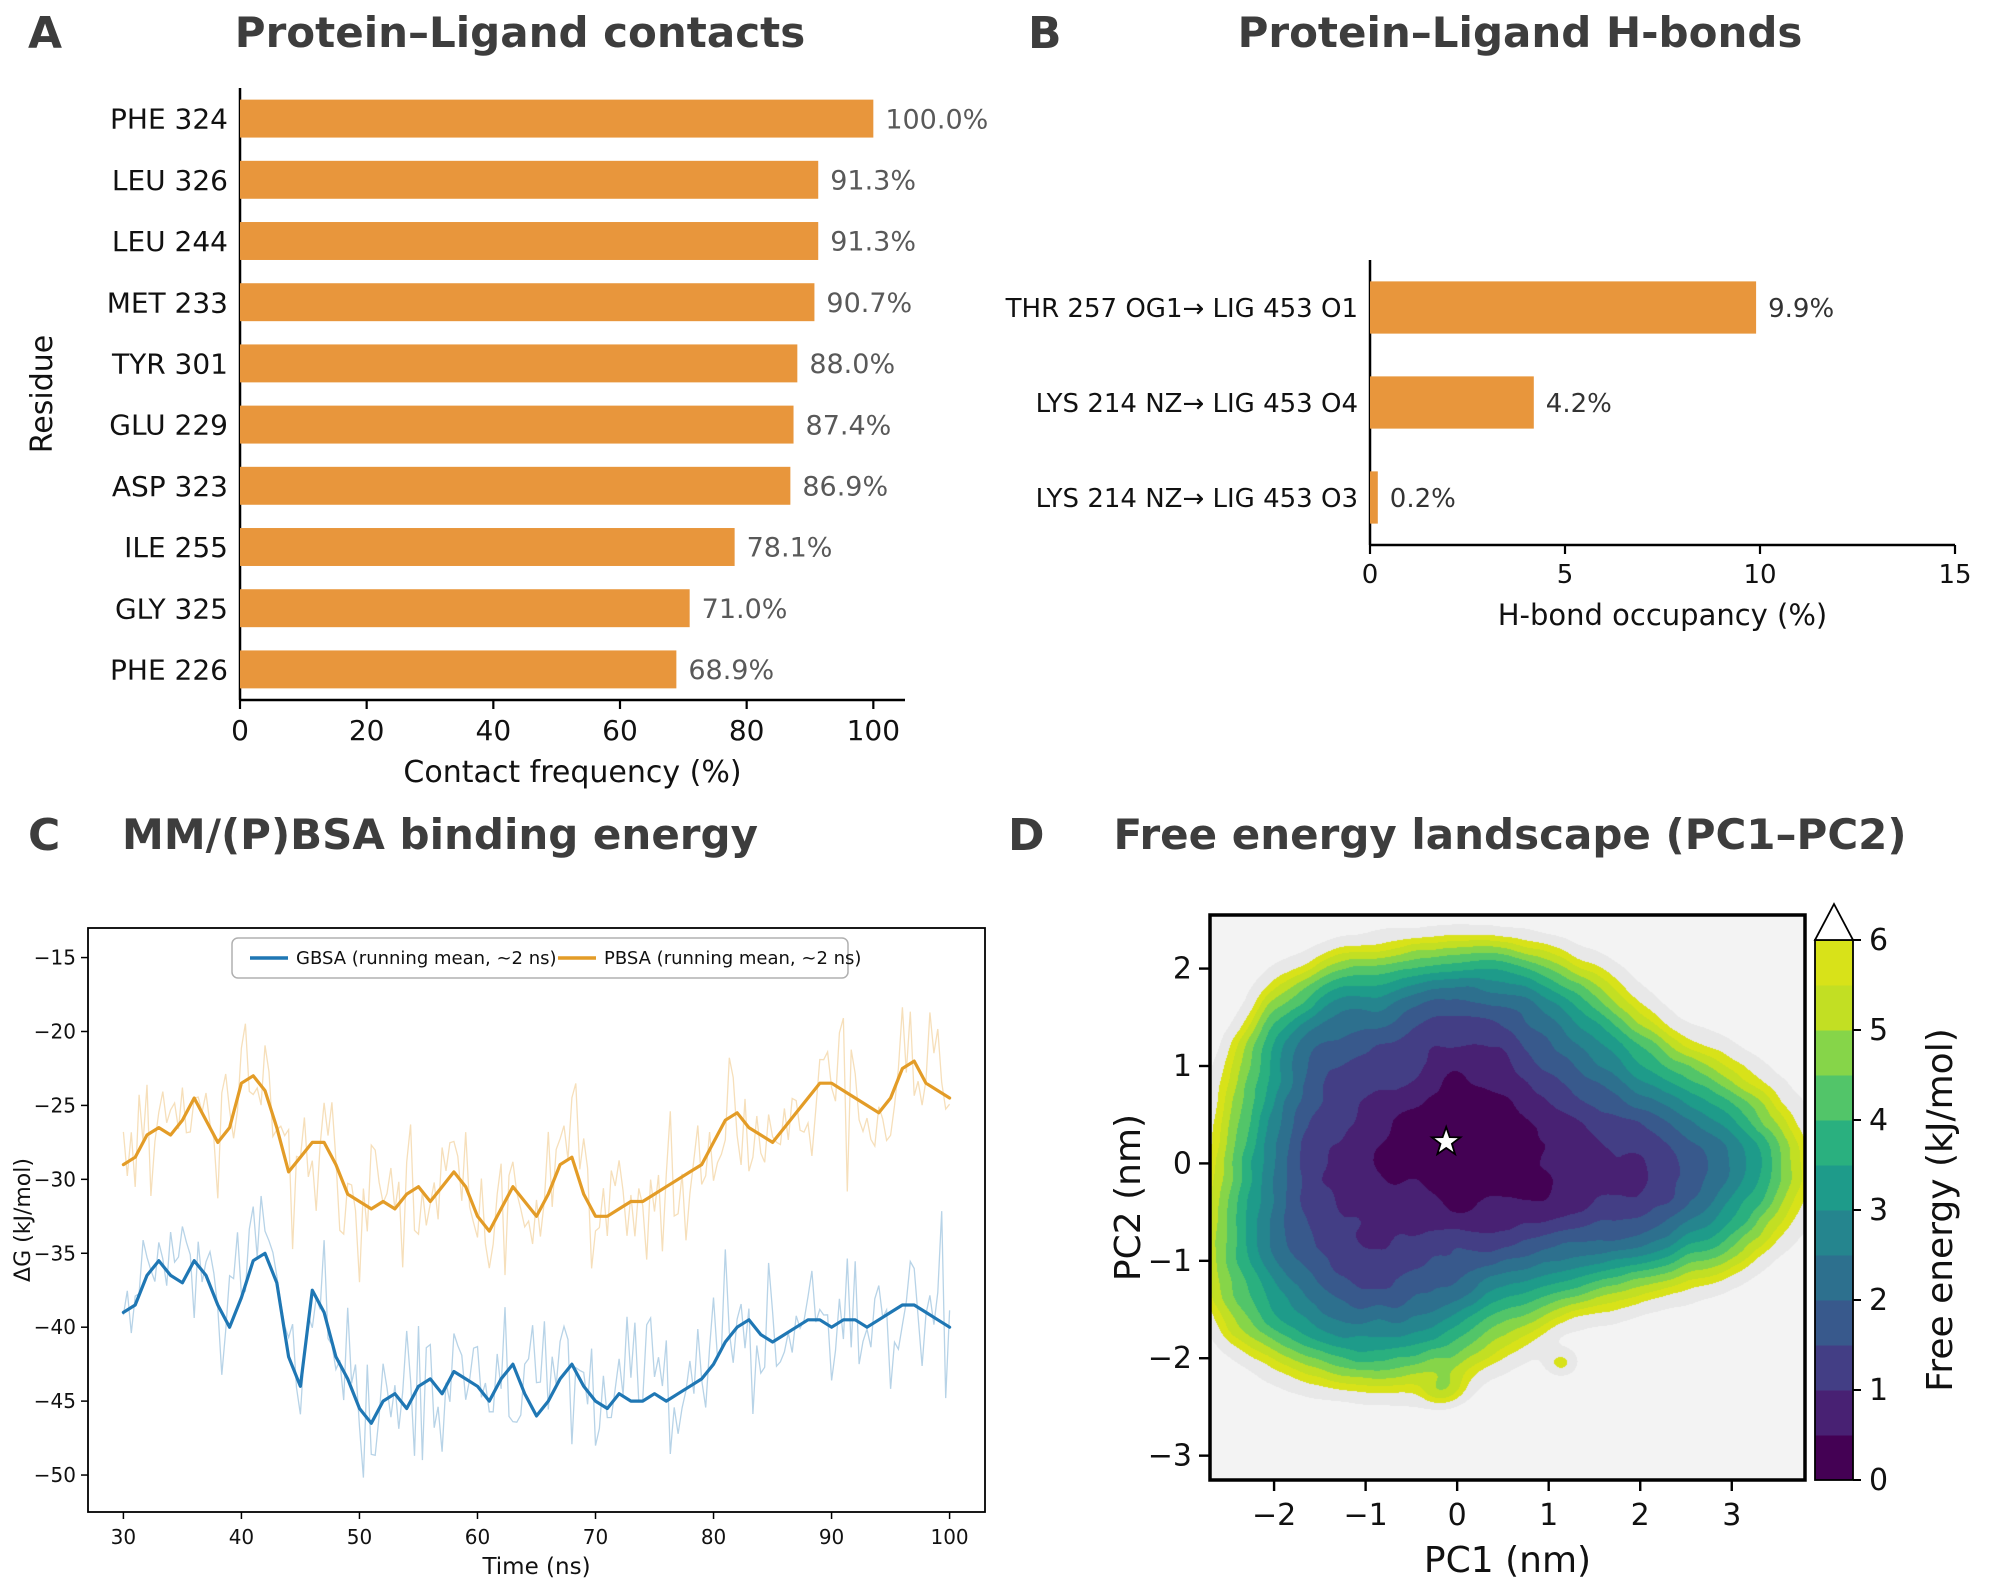 This screenshot has height=1592, width=2000. What do you see at coordinates (869, 303) in the screenshot?
I see `value-label: 90.7%` at bounding box center [869, 303].